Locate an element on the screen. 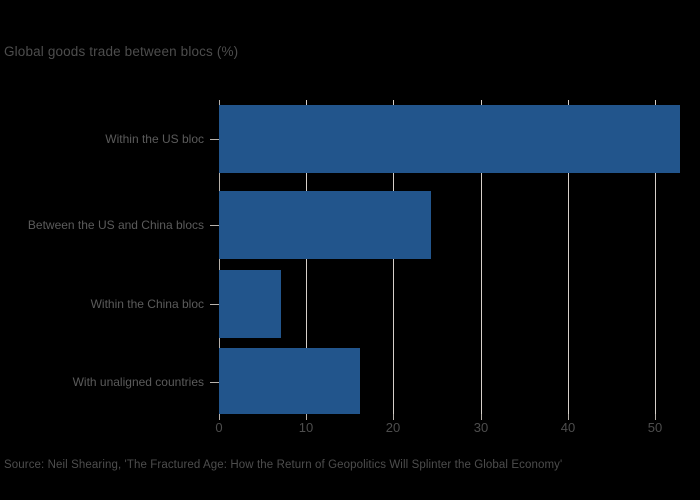  x-axis-label-10: 10 is located at coordinates (306, 427).